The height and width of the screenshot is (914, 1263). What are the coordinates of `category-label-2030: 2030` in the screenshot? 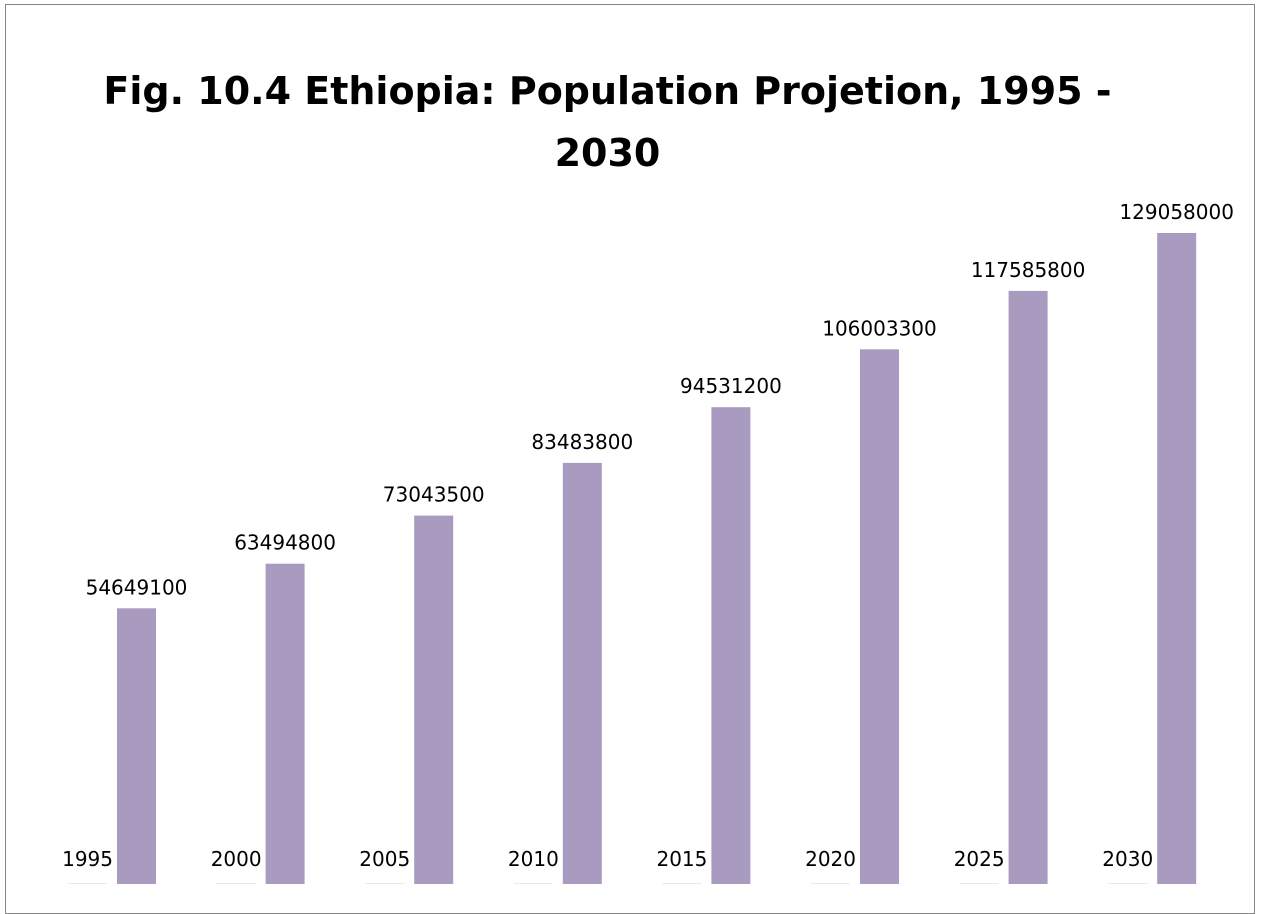 It's located at (1127, 859).